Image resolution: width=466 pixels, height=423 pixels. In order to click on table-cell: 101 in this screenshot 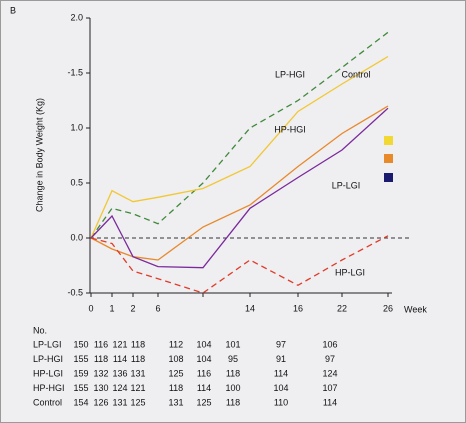, I will do `click(232, 344)`.